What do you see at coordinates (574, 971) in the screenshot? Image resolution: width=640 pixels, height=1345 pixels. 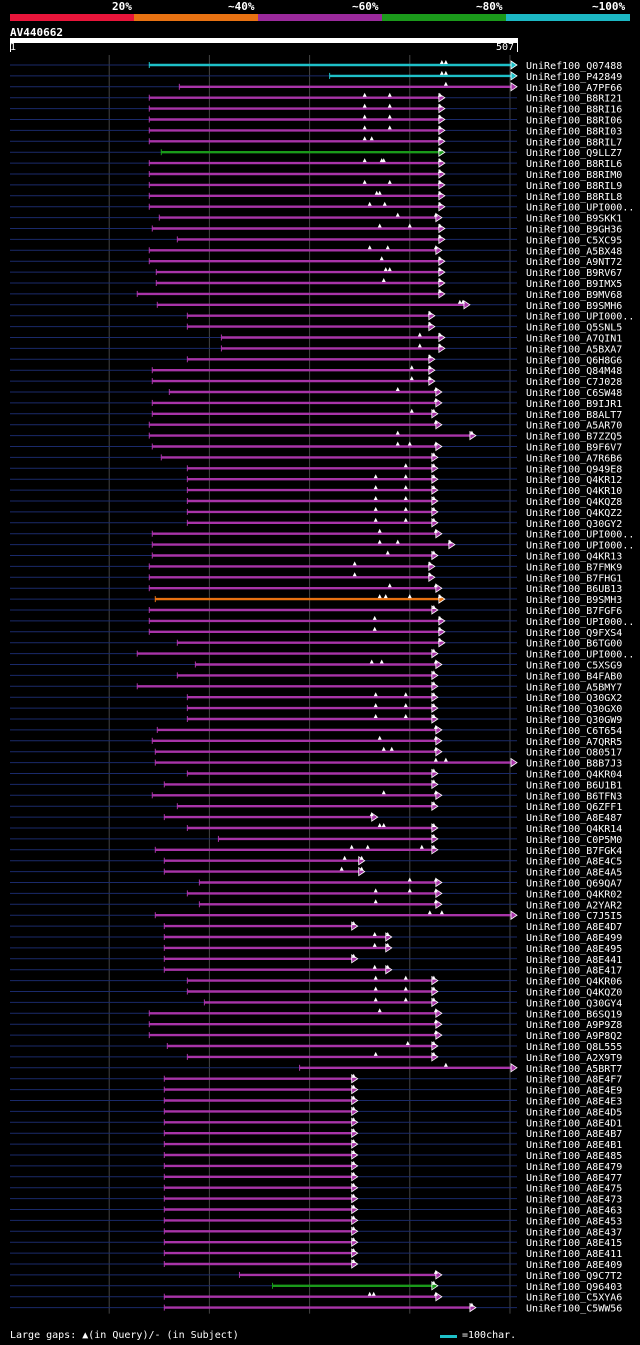 I see `hit-label: UniRef100_A8E417` at bounding box center [574, 971].